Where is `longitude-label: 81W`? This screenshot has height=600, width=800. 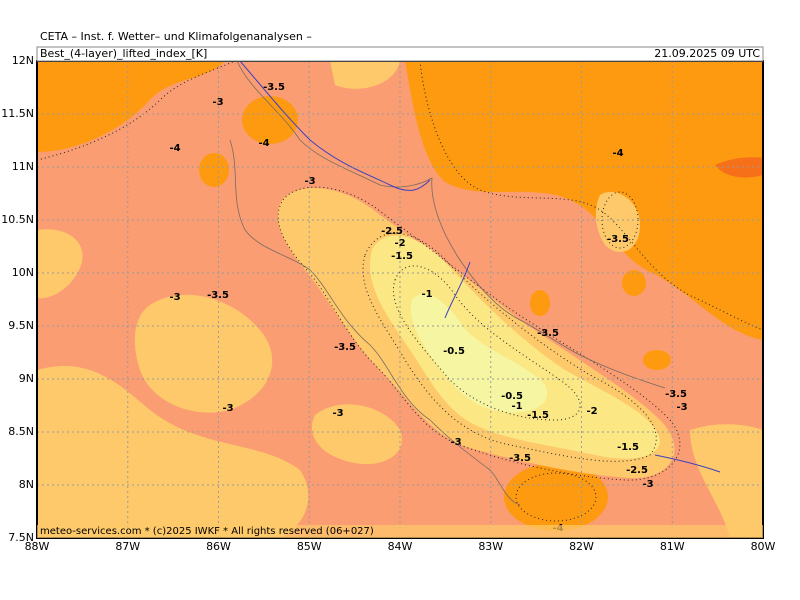
longitude-label: 81W is located at coordinates (672, 546).